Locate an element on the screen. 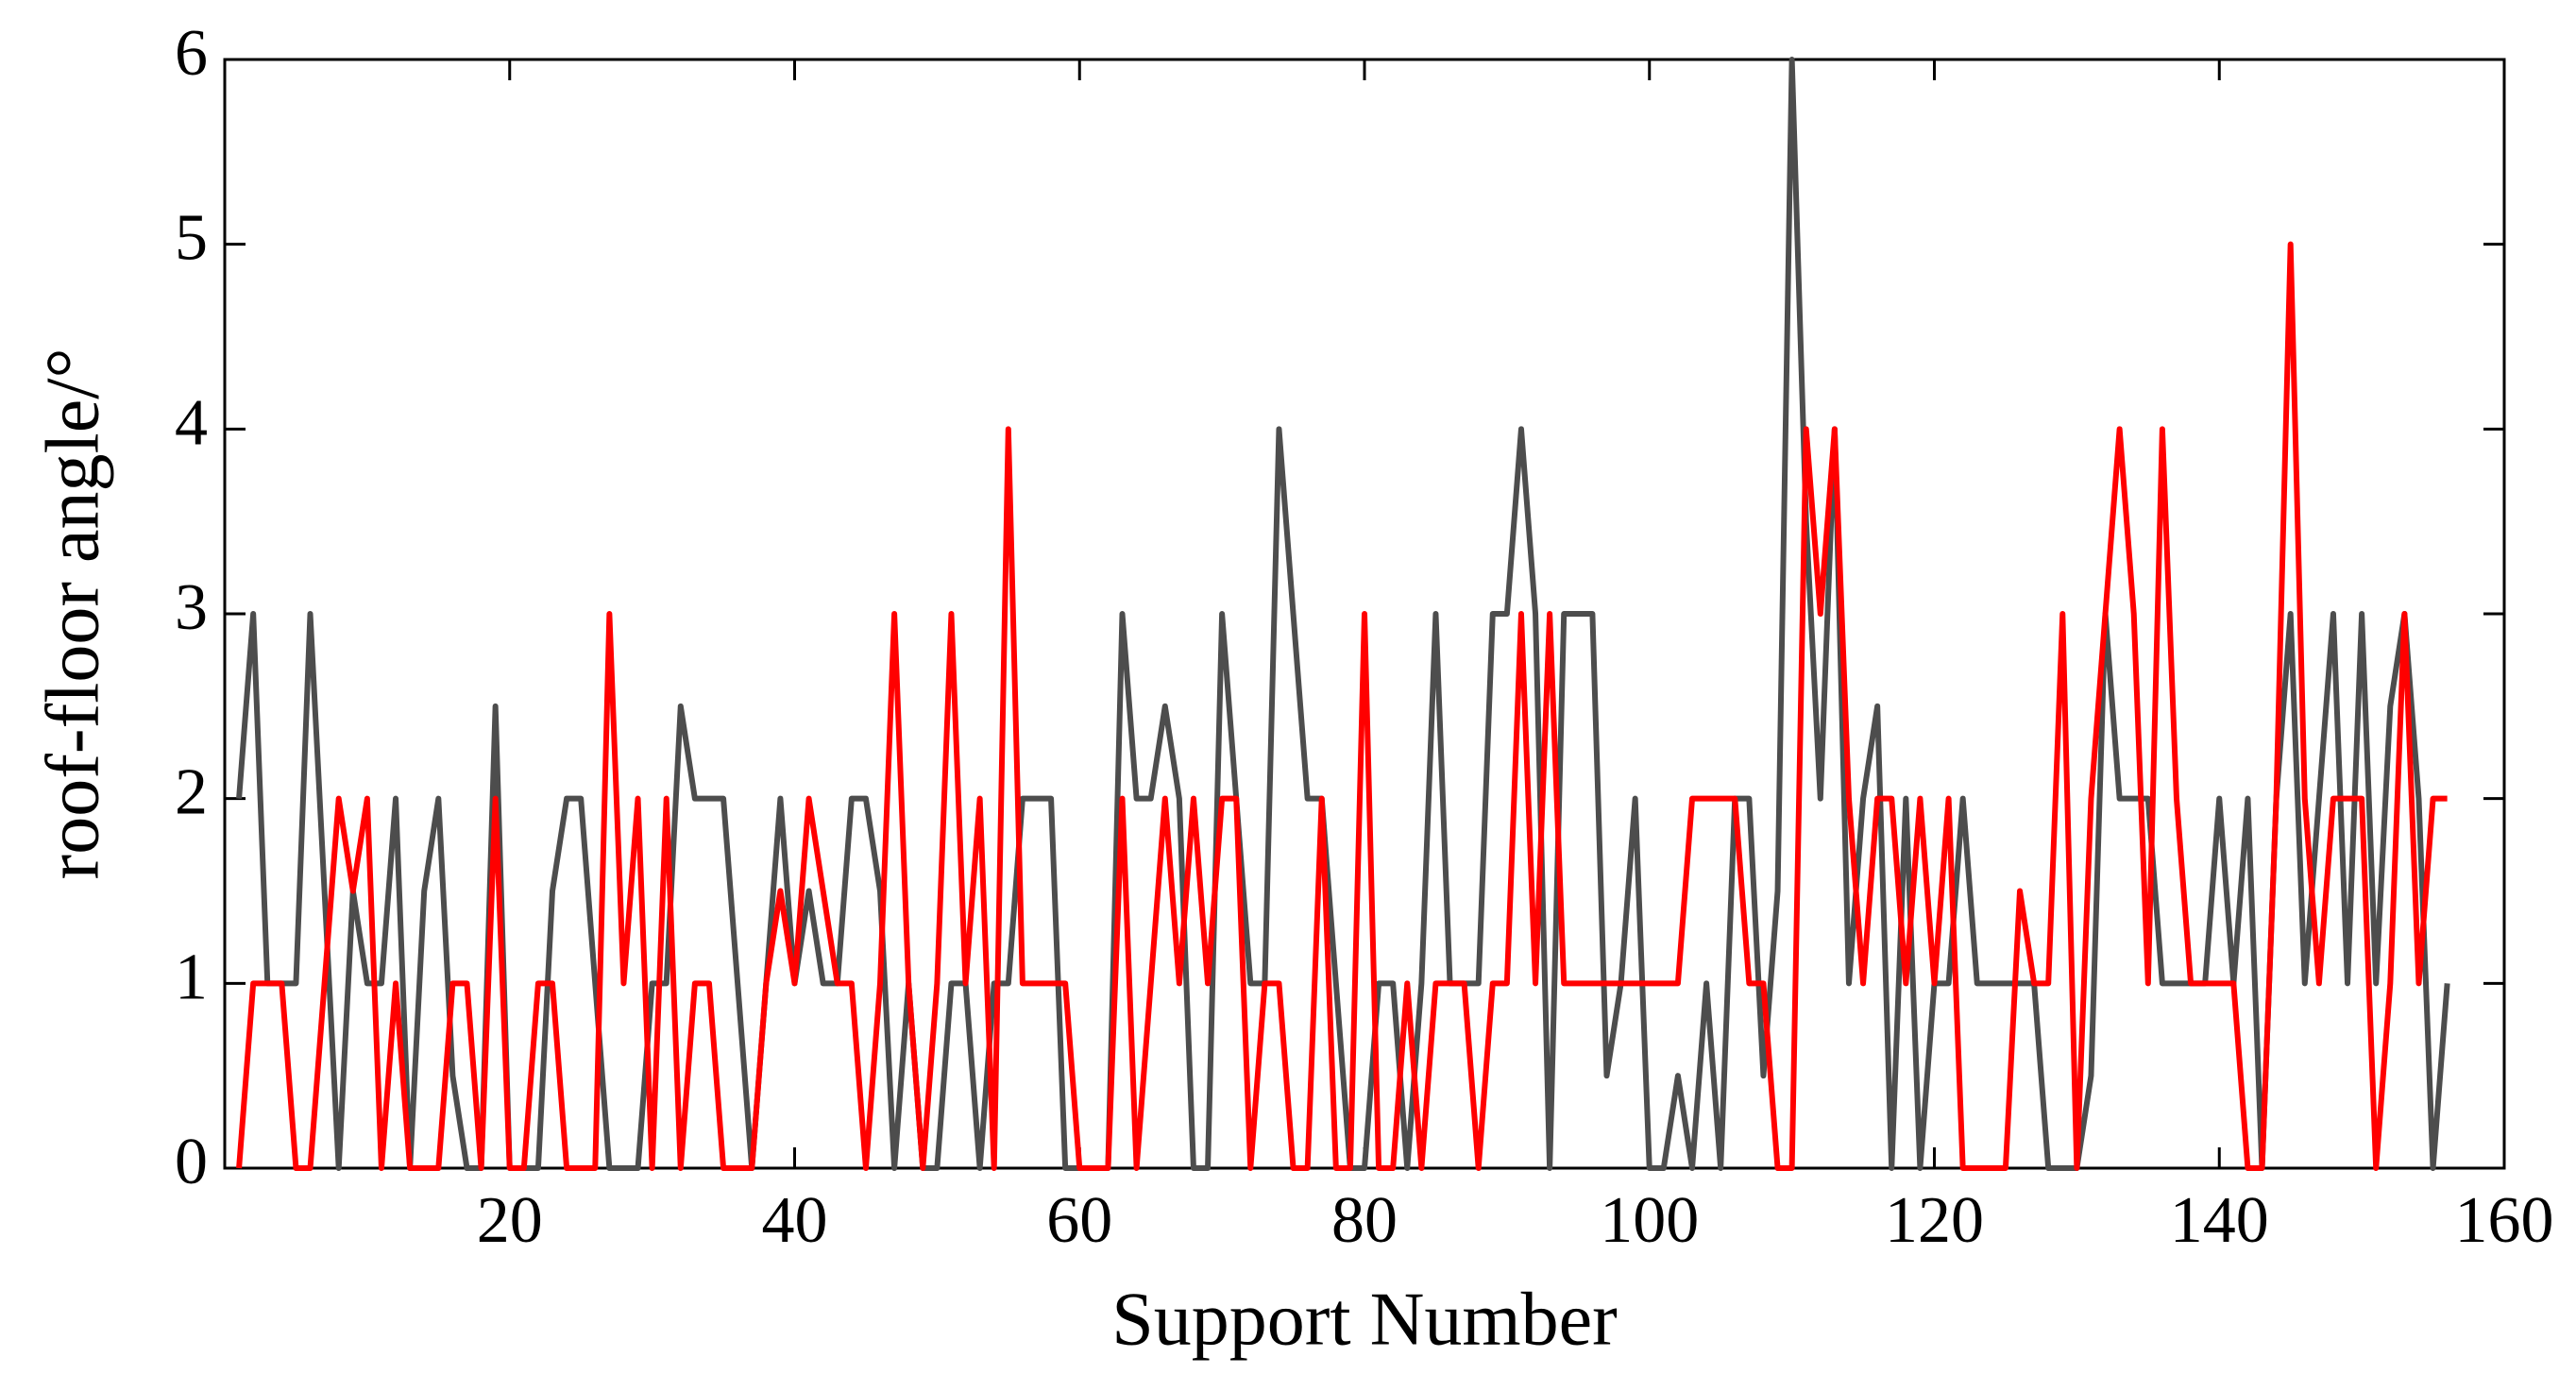 Image resolution: width=2576 pixels, height=1391 pixels. y-axis-label: roof-floor angle/° is located at coordinates (72, 614).